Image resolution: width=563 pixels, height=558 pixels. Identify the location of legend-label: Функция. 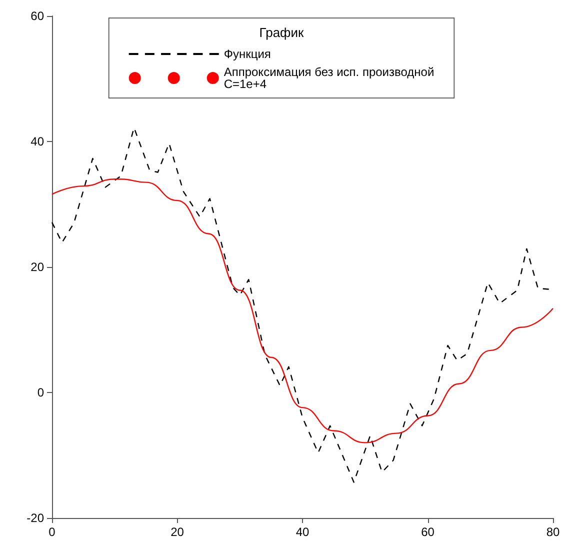
(247, 54).